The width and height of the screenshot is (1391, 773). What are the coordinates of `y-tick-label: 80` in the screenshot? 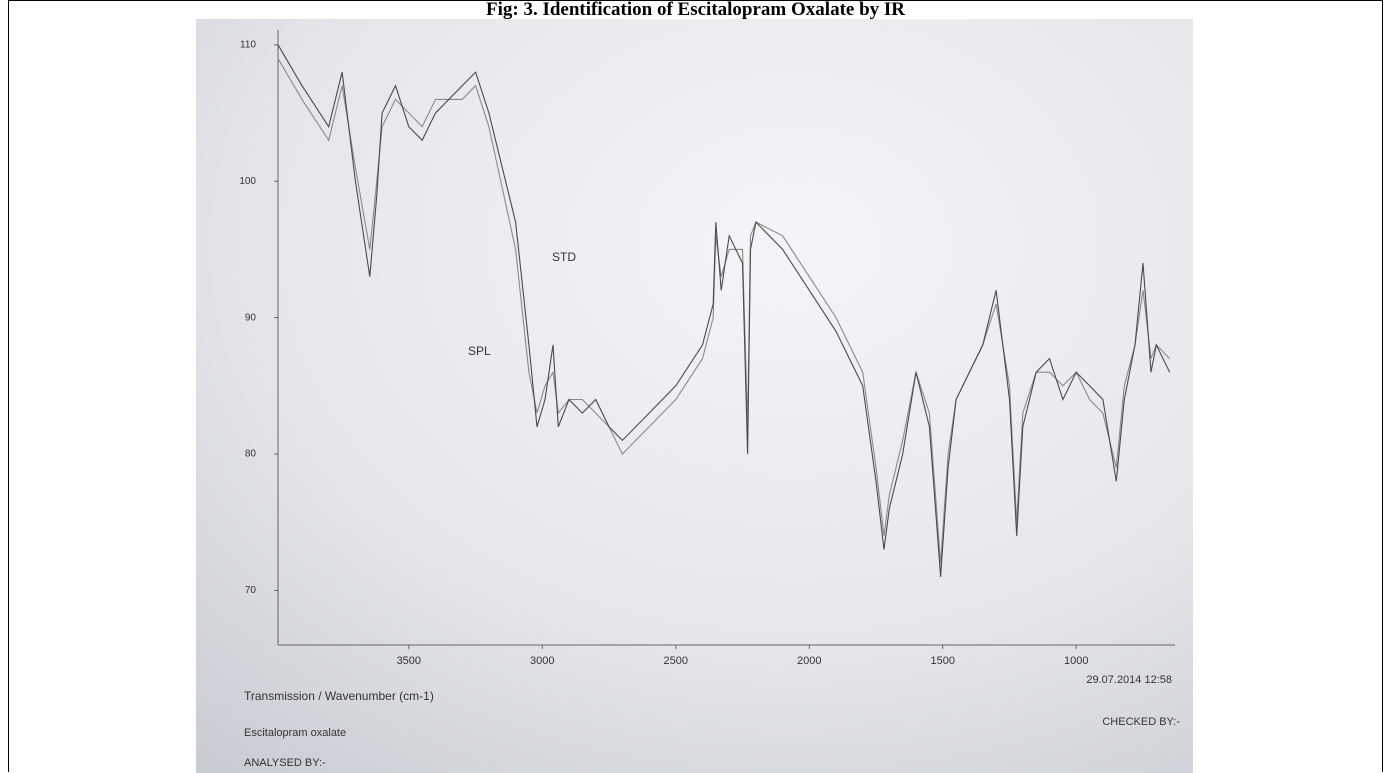 It's located at (251, 454).